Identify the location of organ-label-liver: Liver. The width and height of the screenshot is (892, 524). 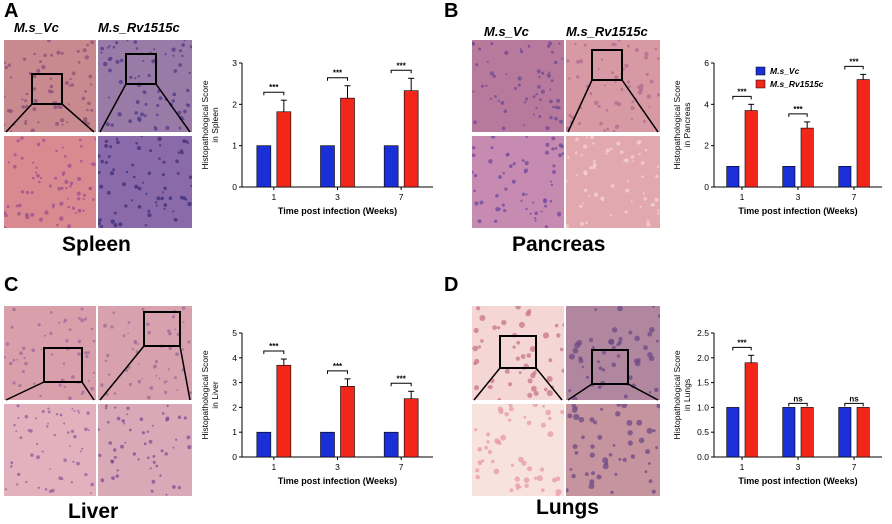
(93, 511).